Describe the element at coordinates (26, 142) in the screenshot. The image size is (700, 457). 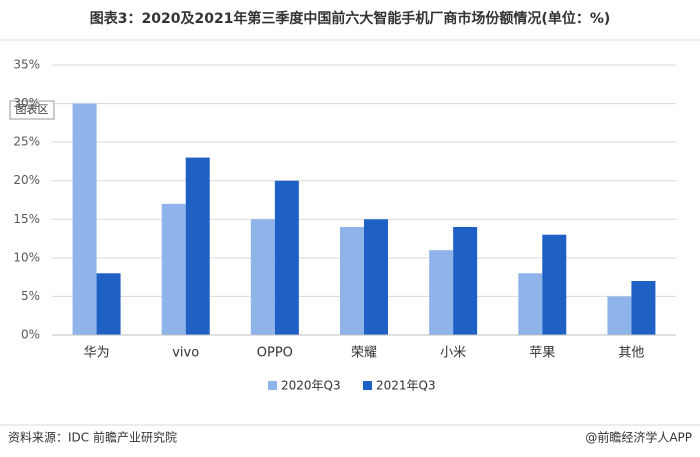
I see `y-tick-label: 25%` at that location.